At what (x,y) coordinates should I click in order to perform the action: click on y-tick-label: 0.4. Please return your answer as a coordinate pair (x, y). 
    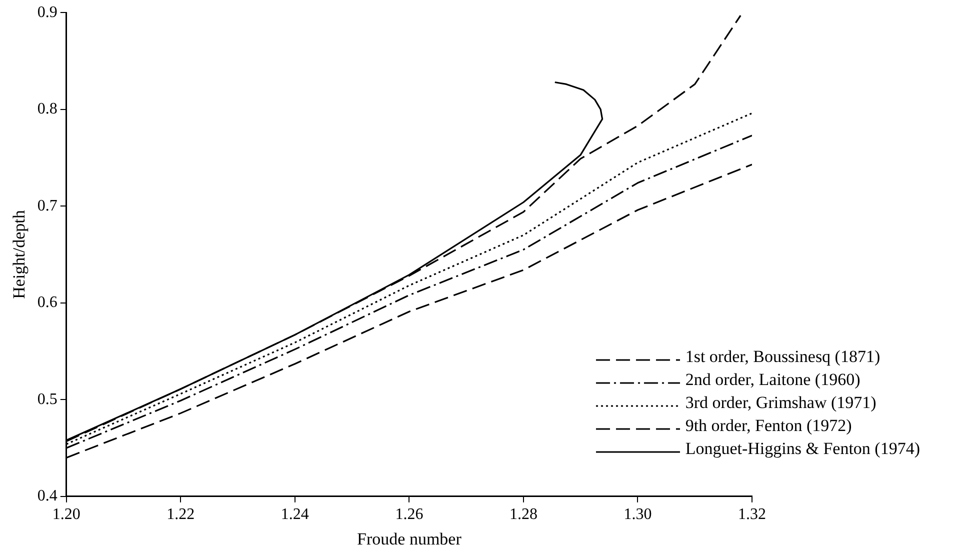
    Looking at the image, I should click on (47, 496).